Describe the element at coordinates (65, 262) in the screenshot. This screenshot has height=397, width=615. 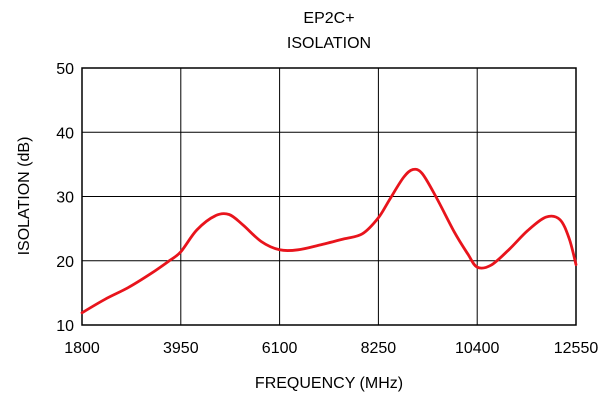
I see `y-tick-label: 20` at that location.